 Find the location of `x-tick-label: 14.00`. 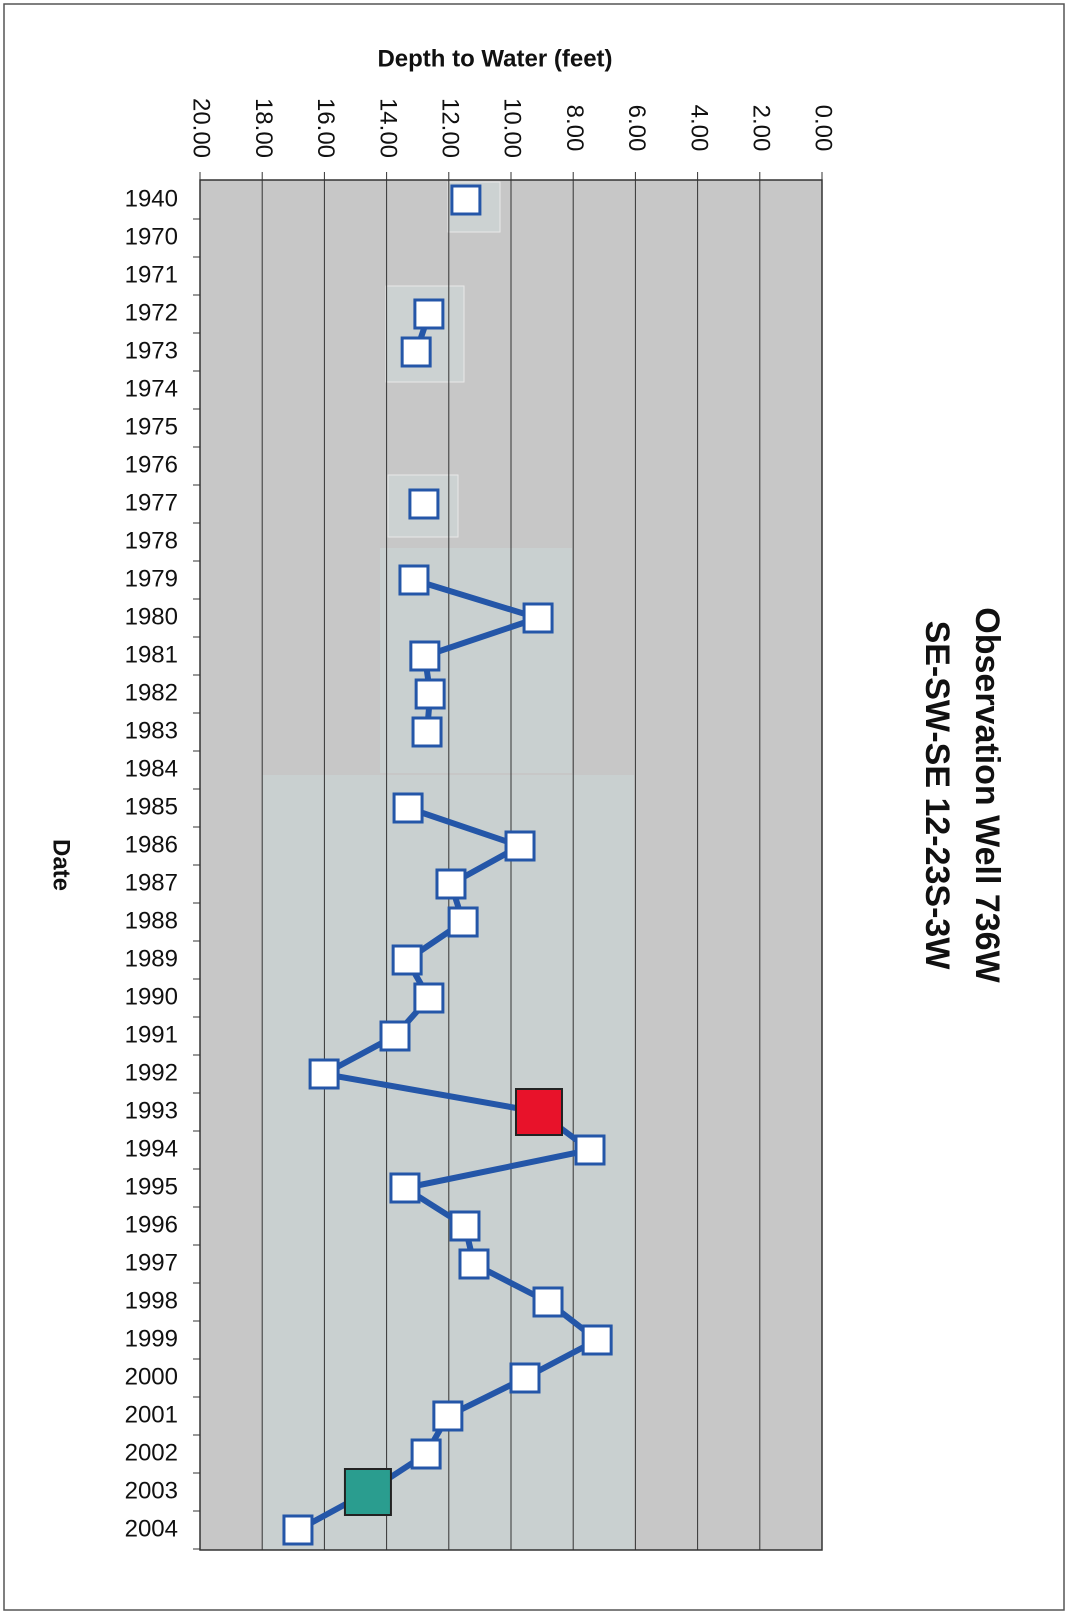

x-tick-label: 14.00 is located at coordinates (387, 128).